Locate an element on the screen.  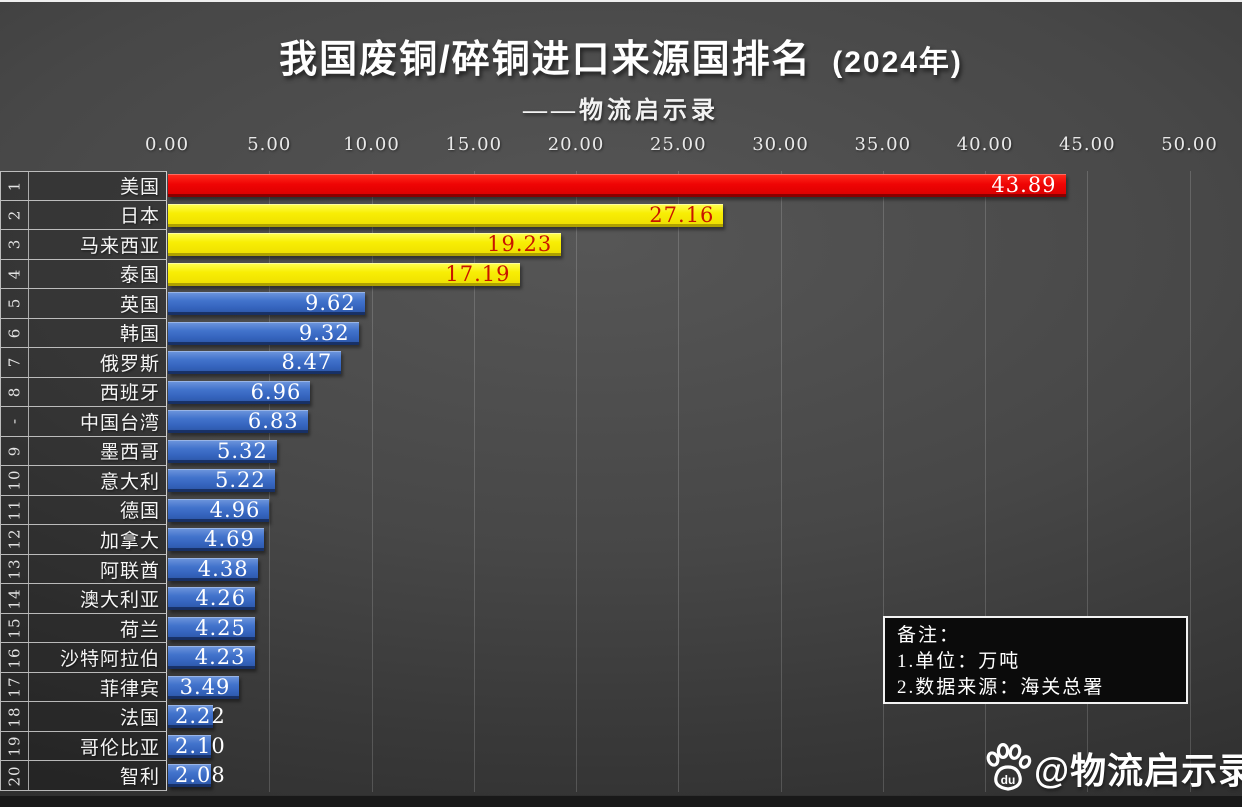
row-cells: 12 加拿大 is located at coordinates (83, 540).